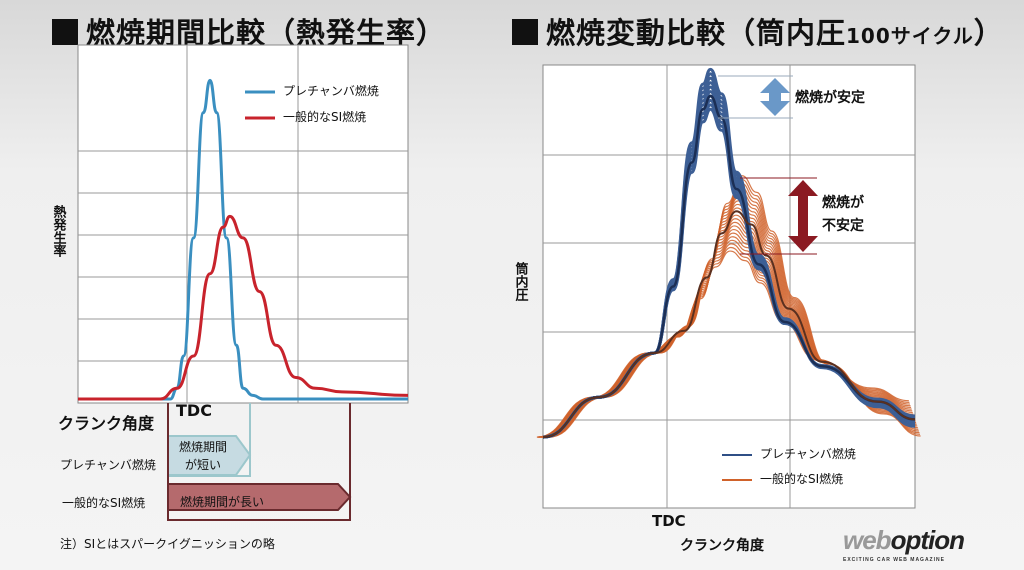  What do you see at coordinates (331, 91) in the screenshot?
I see `legend-prechamber: プレチャンバ燃焼` at bounding box center [331, 91].